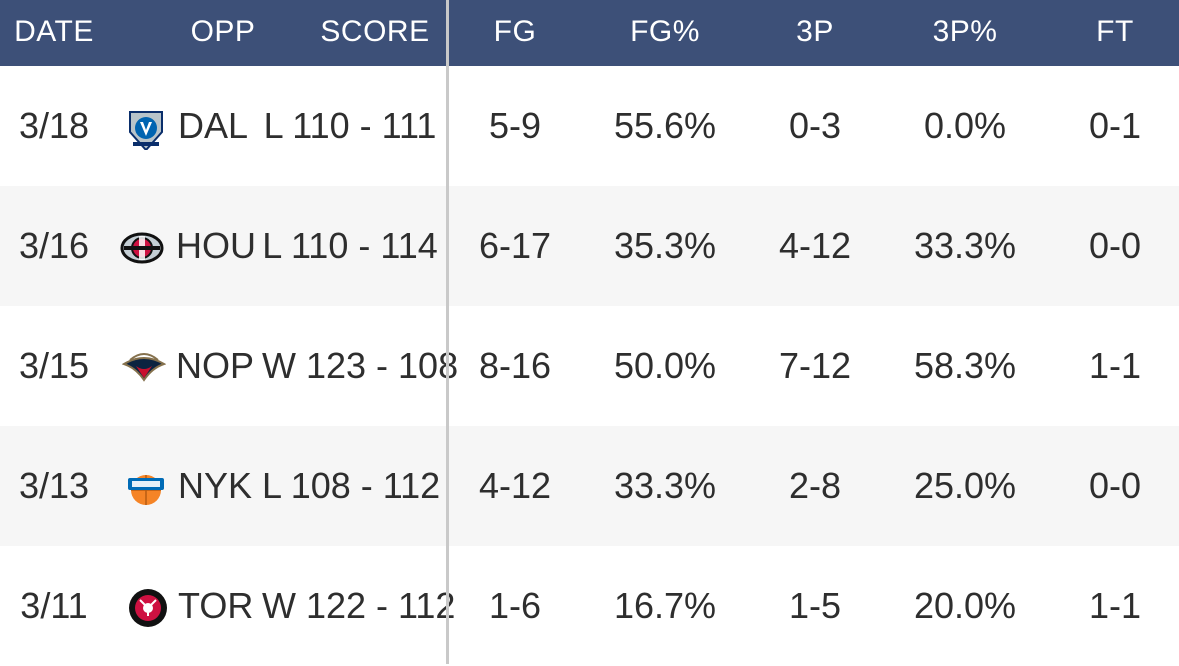 The width and height of the screenshot is (1179, 666). I want to click on fg-cell: 1-6, so click(515, 605).